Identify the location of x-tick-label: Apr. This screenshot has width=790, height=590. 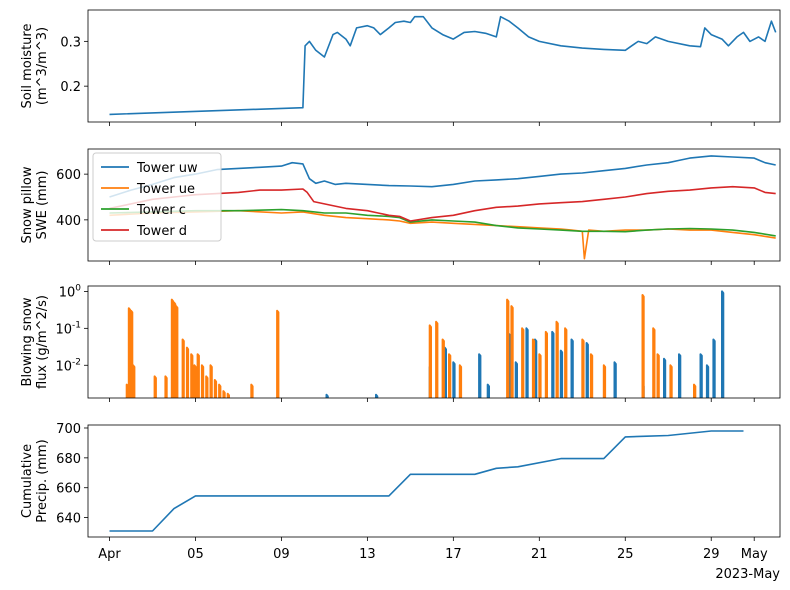
(109, 554).